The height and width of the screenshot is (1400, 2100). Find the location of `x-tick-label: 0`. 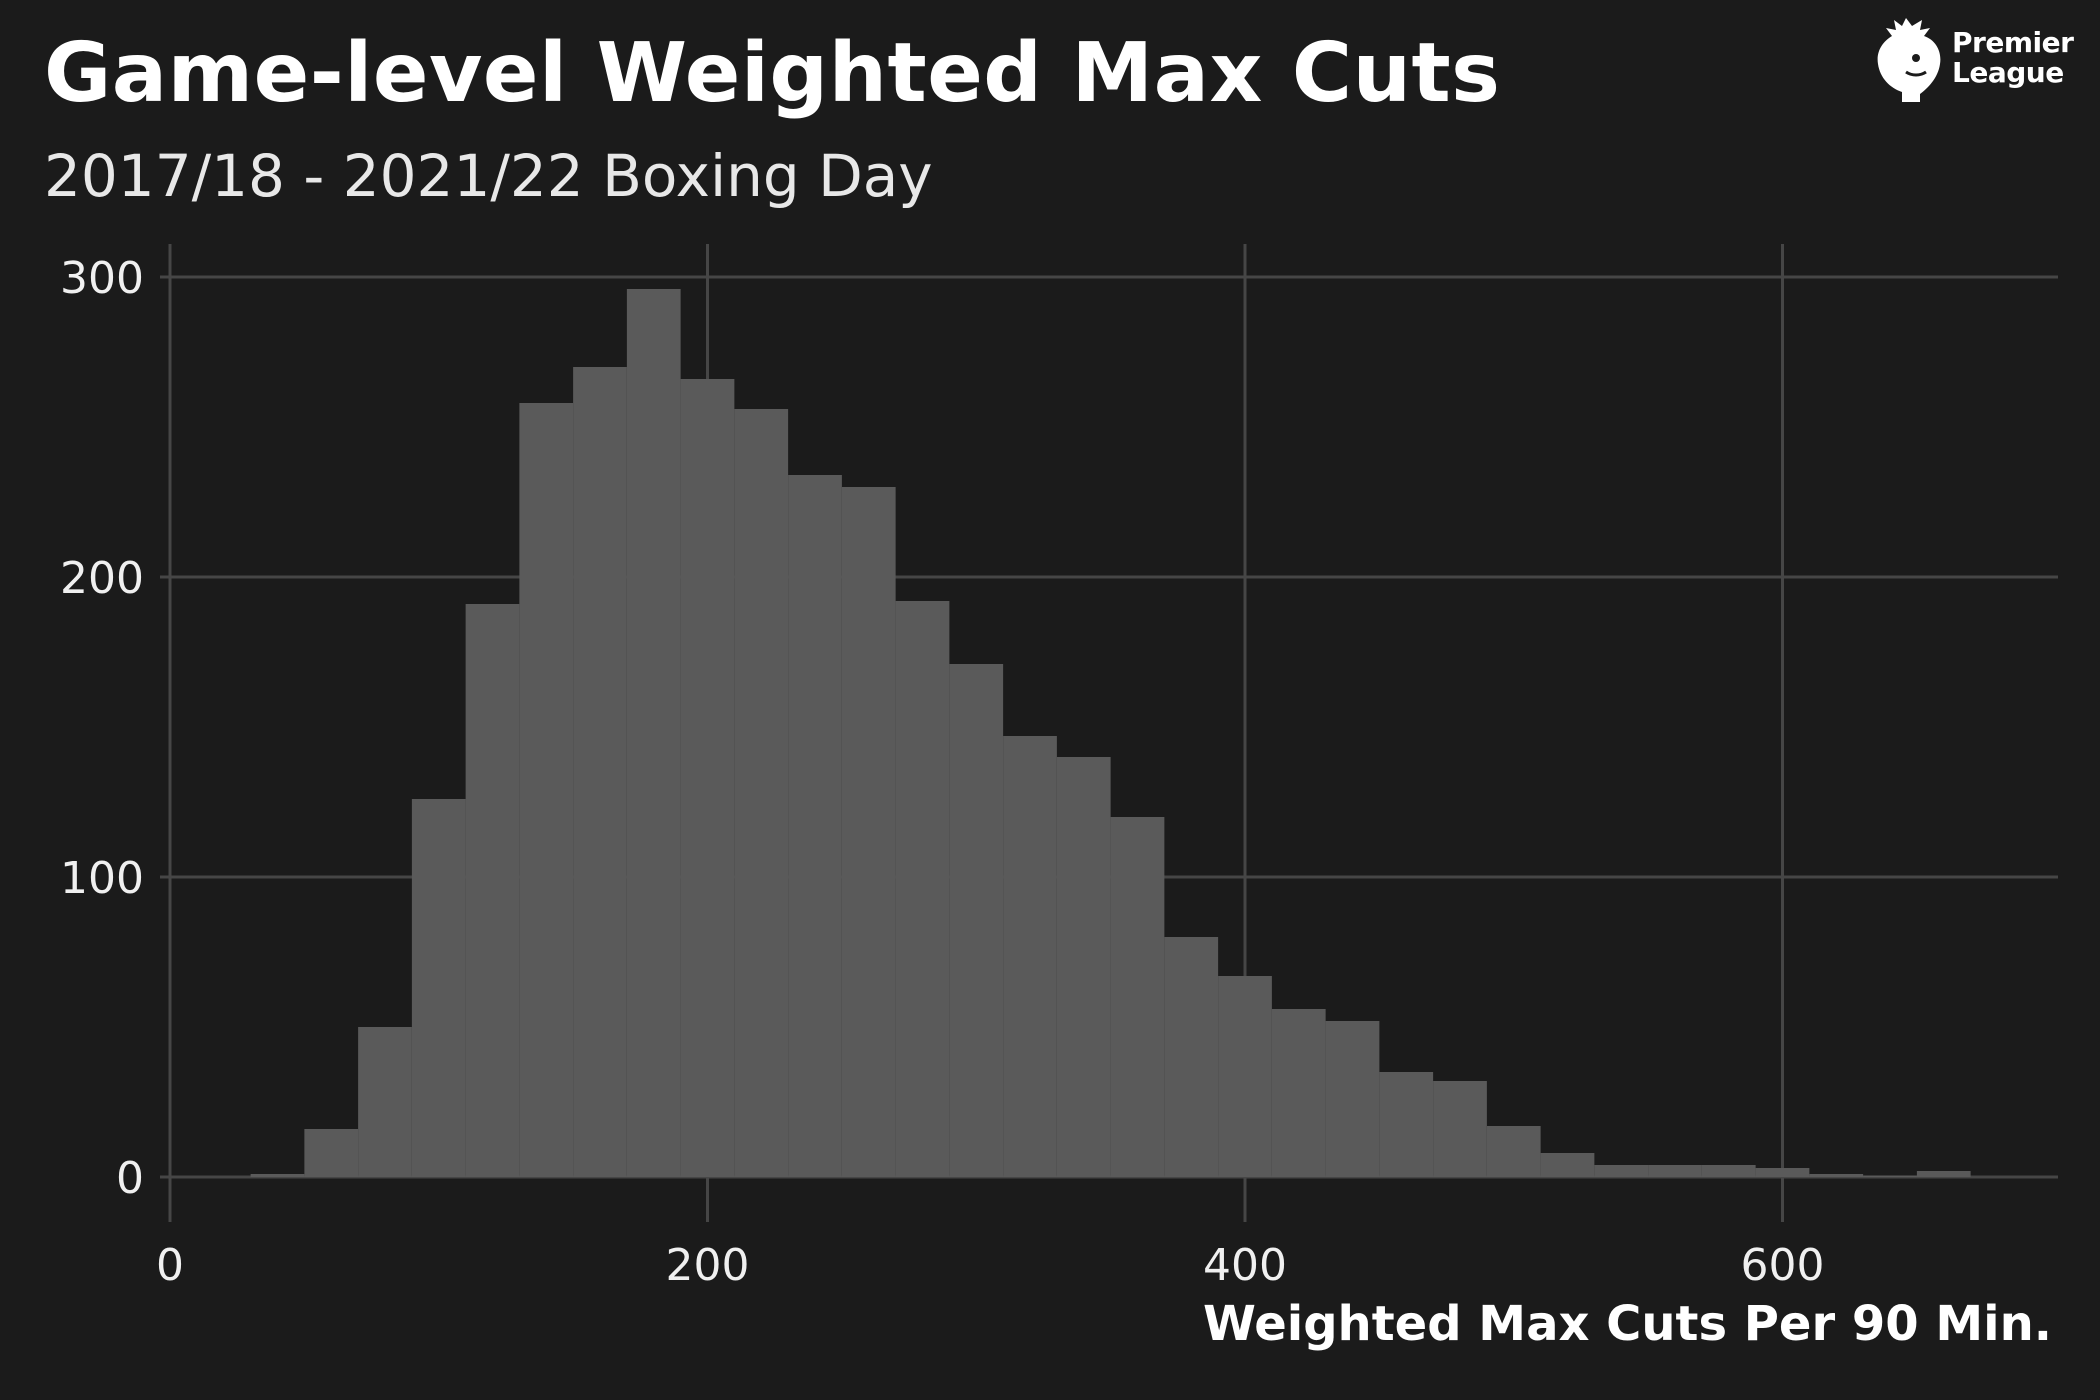

x-tick-label: 0 is located at coordinates (170, 1265).